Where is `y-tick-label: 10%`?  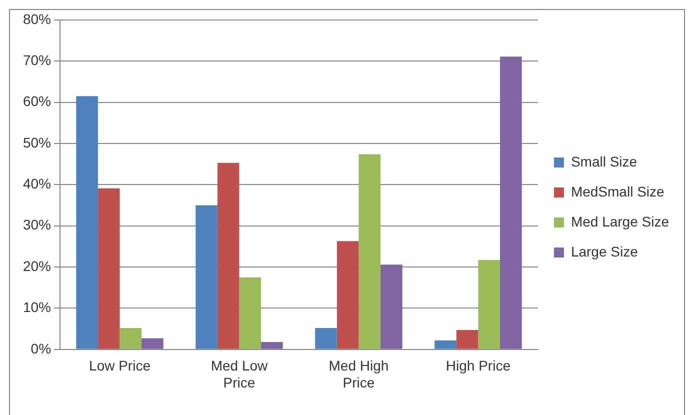 y-tick-label: 10% is located at coordinates (37, 307).